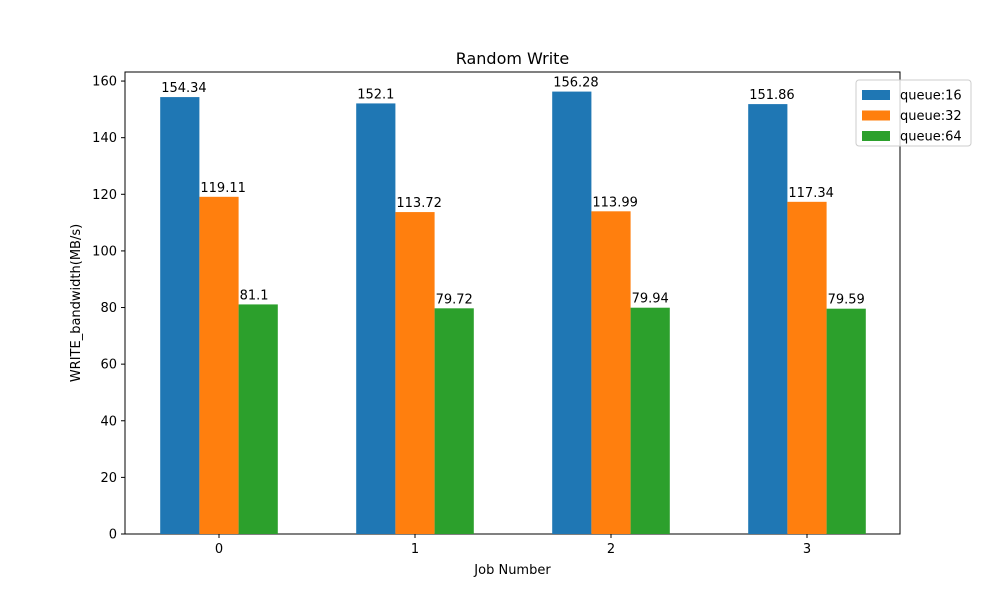 The height and width of the screenshot is (600, 1000). What do you see at coordinates (931, 116) in the screenshot?
I see `legend-entry: queue:32` at bounding box center [931, 116].